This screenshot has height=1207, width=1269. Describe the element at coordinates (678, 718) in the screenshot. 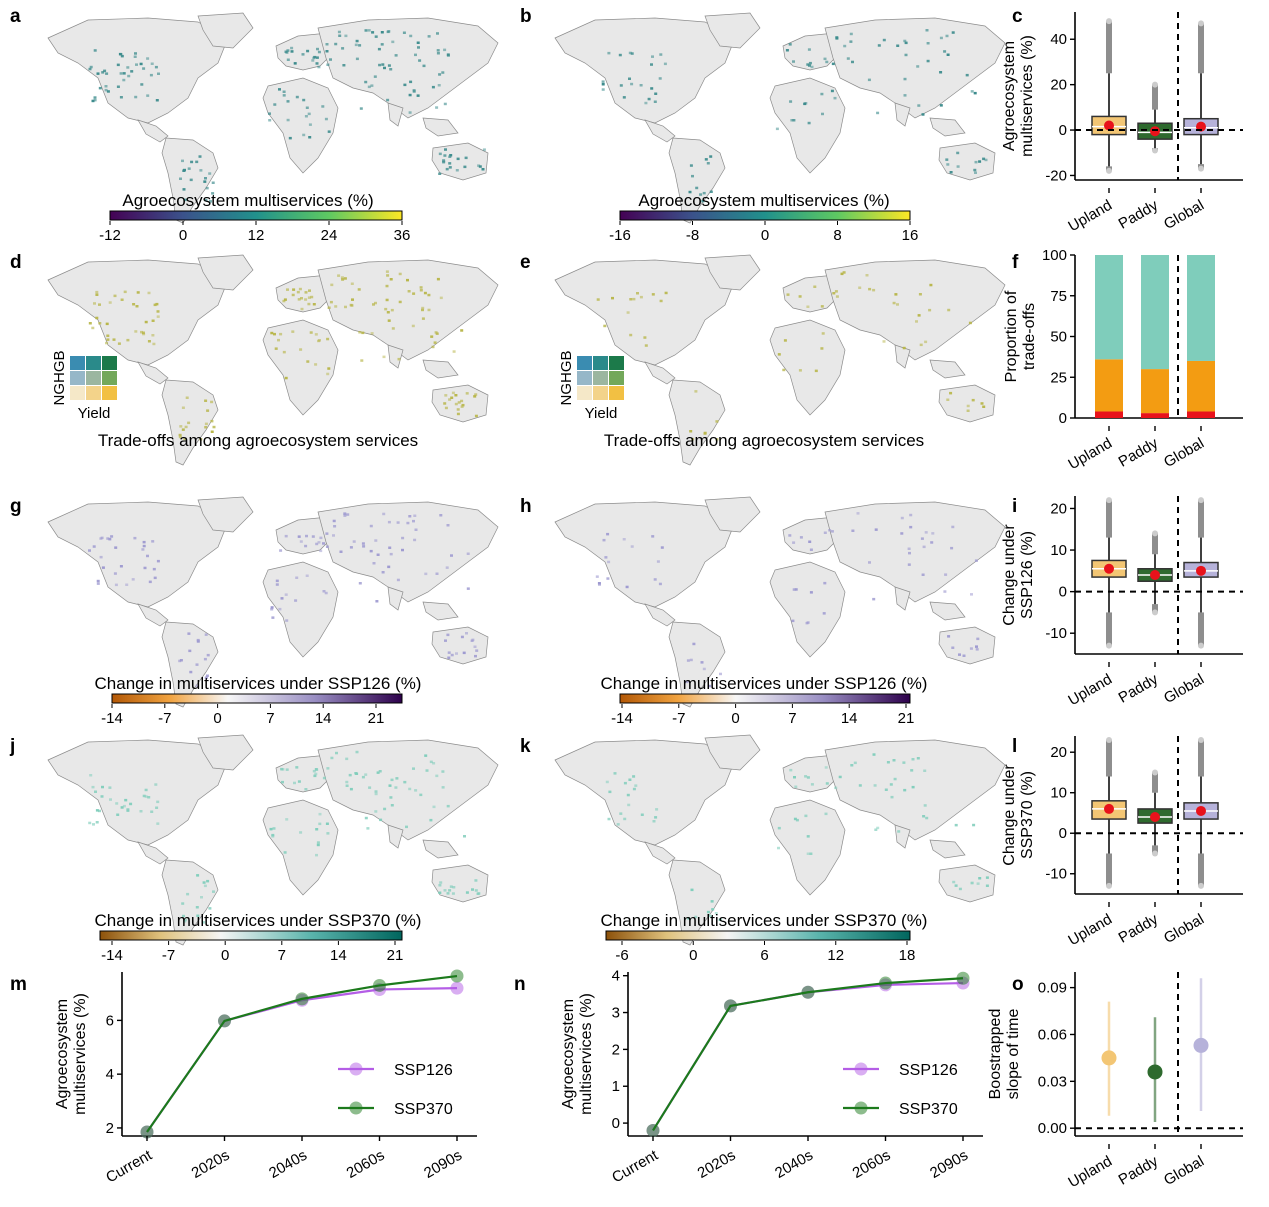

I see `colorbar-tick-label: -7` at that location.